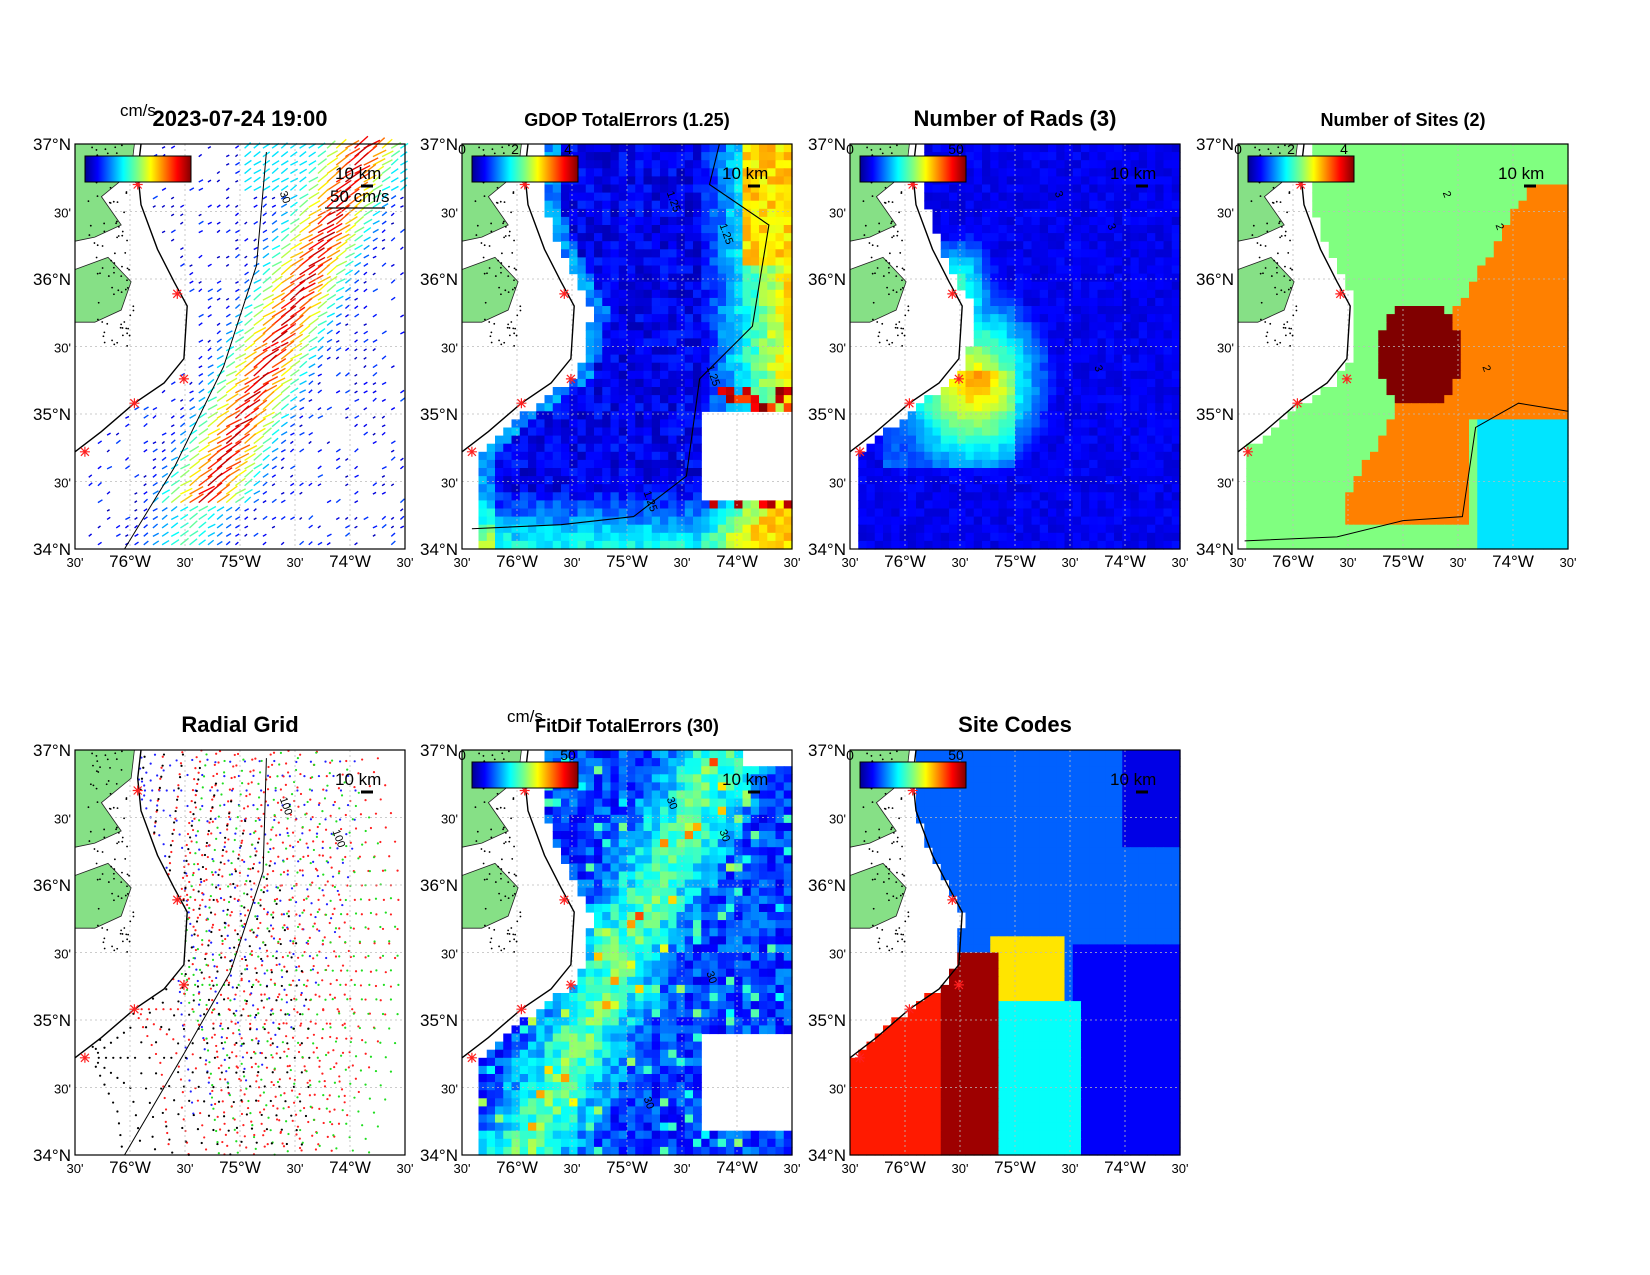 This screenshot has width=1650, height=1275. Describe the element at coordinates (52, 279) in the screenshot. I see `lat-tick-label: 36°N` at that location.